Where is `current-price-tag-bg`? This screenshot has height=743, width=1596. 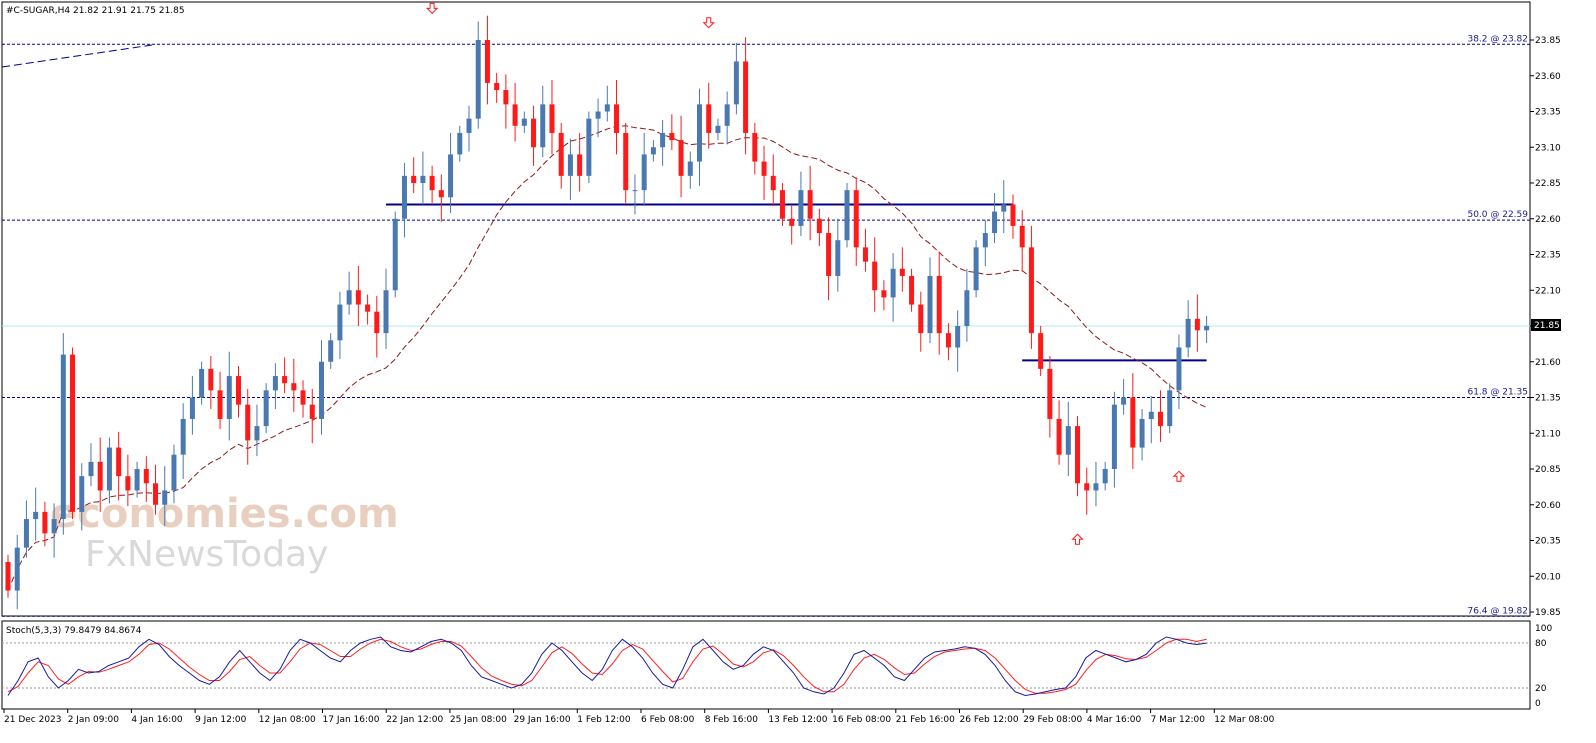 current-price-tag-bg is located at coordinates (1546, 325).